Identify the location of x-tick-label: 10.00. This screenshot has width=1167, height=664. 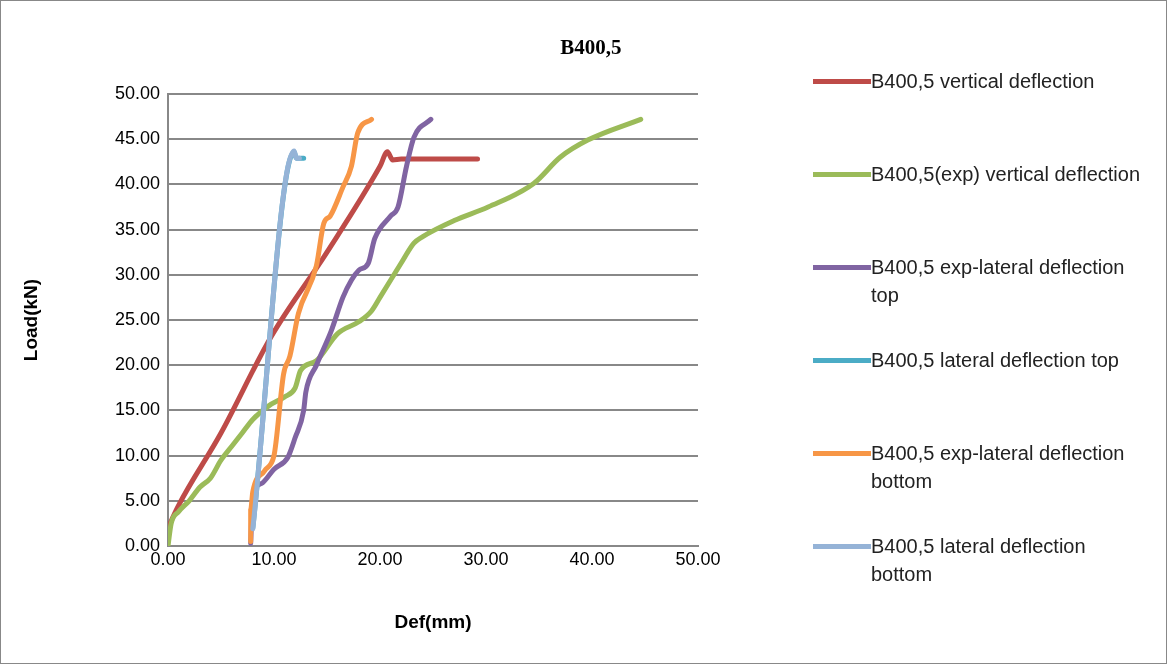
(274, 558).